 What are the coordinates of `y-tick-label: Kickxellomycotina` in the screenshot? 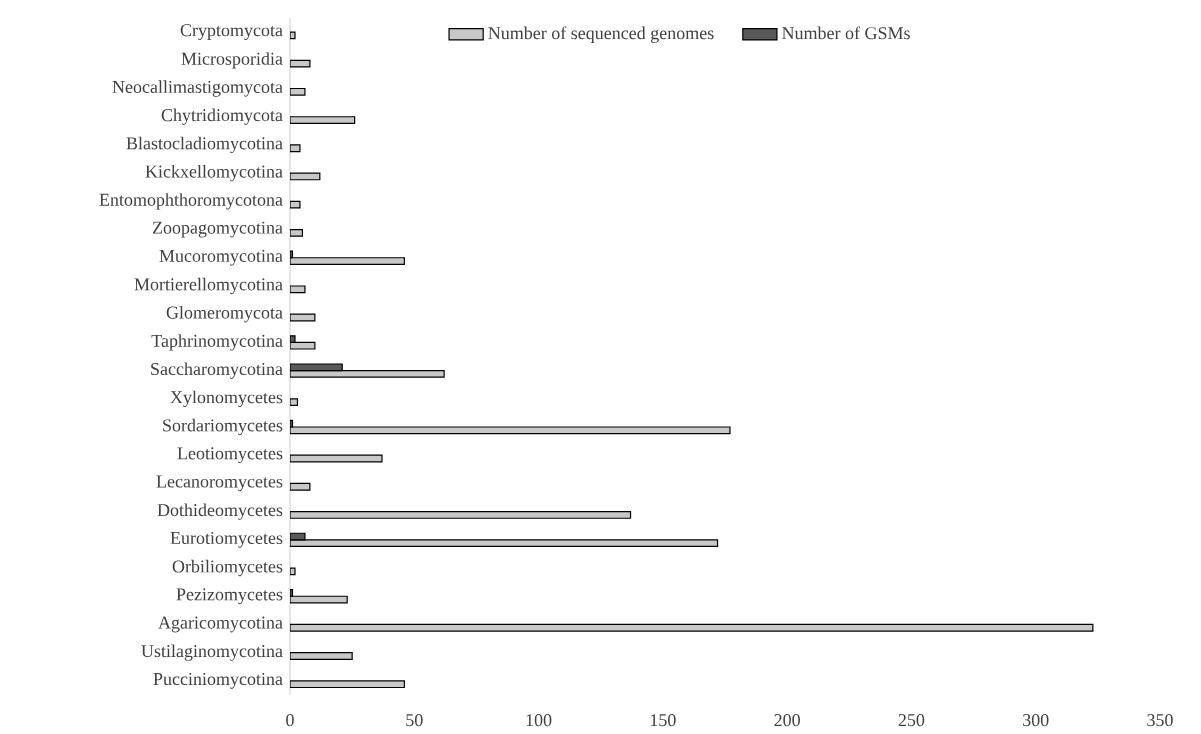 It's located at (214, 173).